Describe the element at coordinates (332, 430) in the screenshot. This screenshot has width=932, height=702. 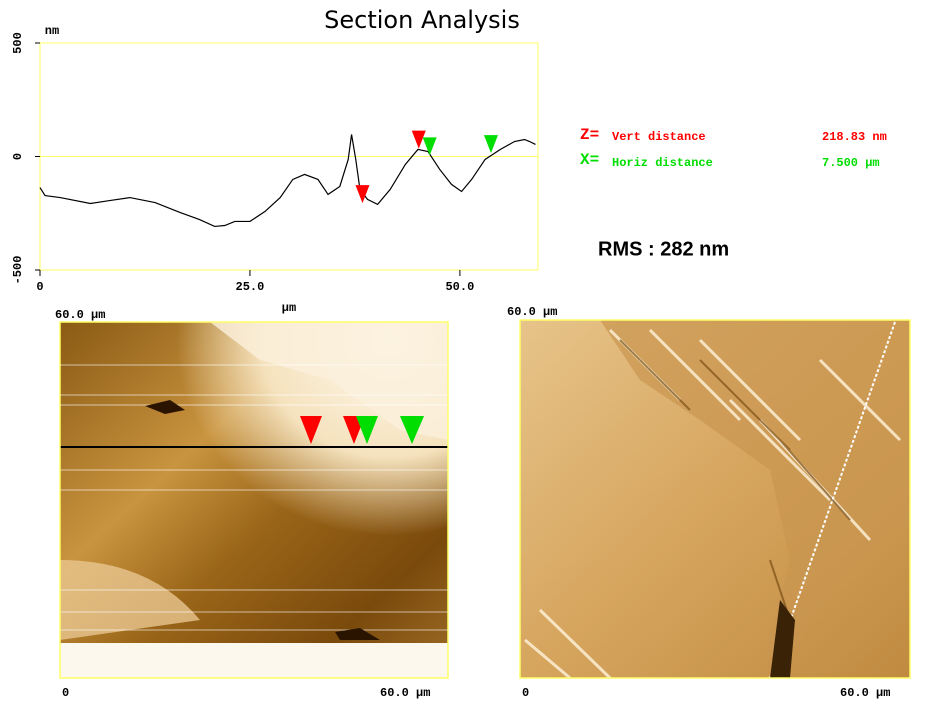
I see `red-cursors` at that location.